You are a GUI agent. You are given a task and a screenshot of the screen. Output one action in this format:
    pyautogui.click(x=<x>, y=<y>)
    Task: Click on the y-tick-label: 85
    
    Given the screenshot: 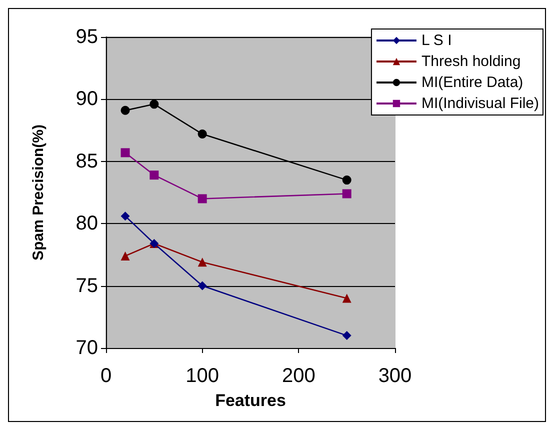 What is the action you would take?
    pyautogui.click(x=87, y=161)
    